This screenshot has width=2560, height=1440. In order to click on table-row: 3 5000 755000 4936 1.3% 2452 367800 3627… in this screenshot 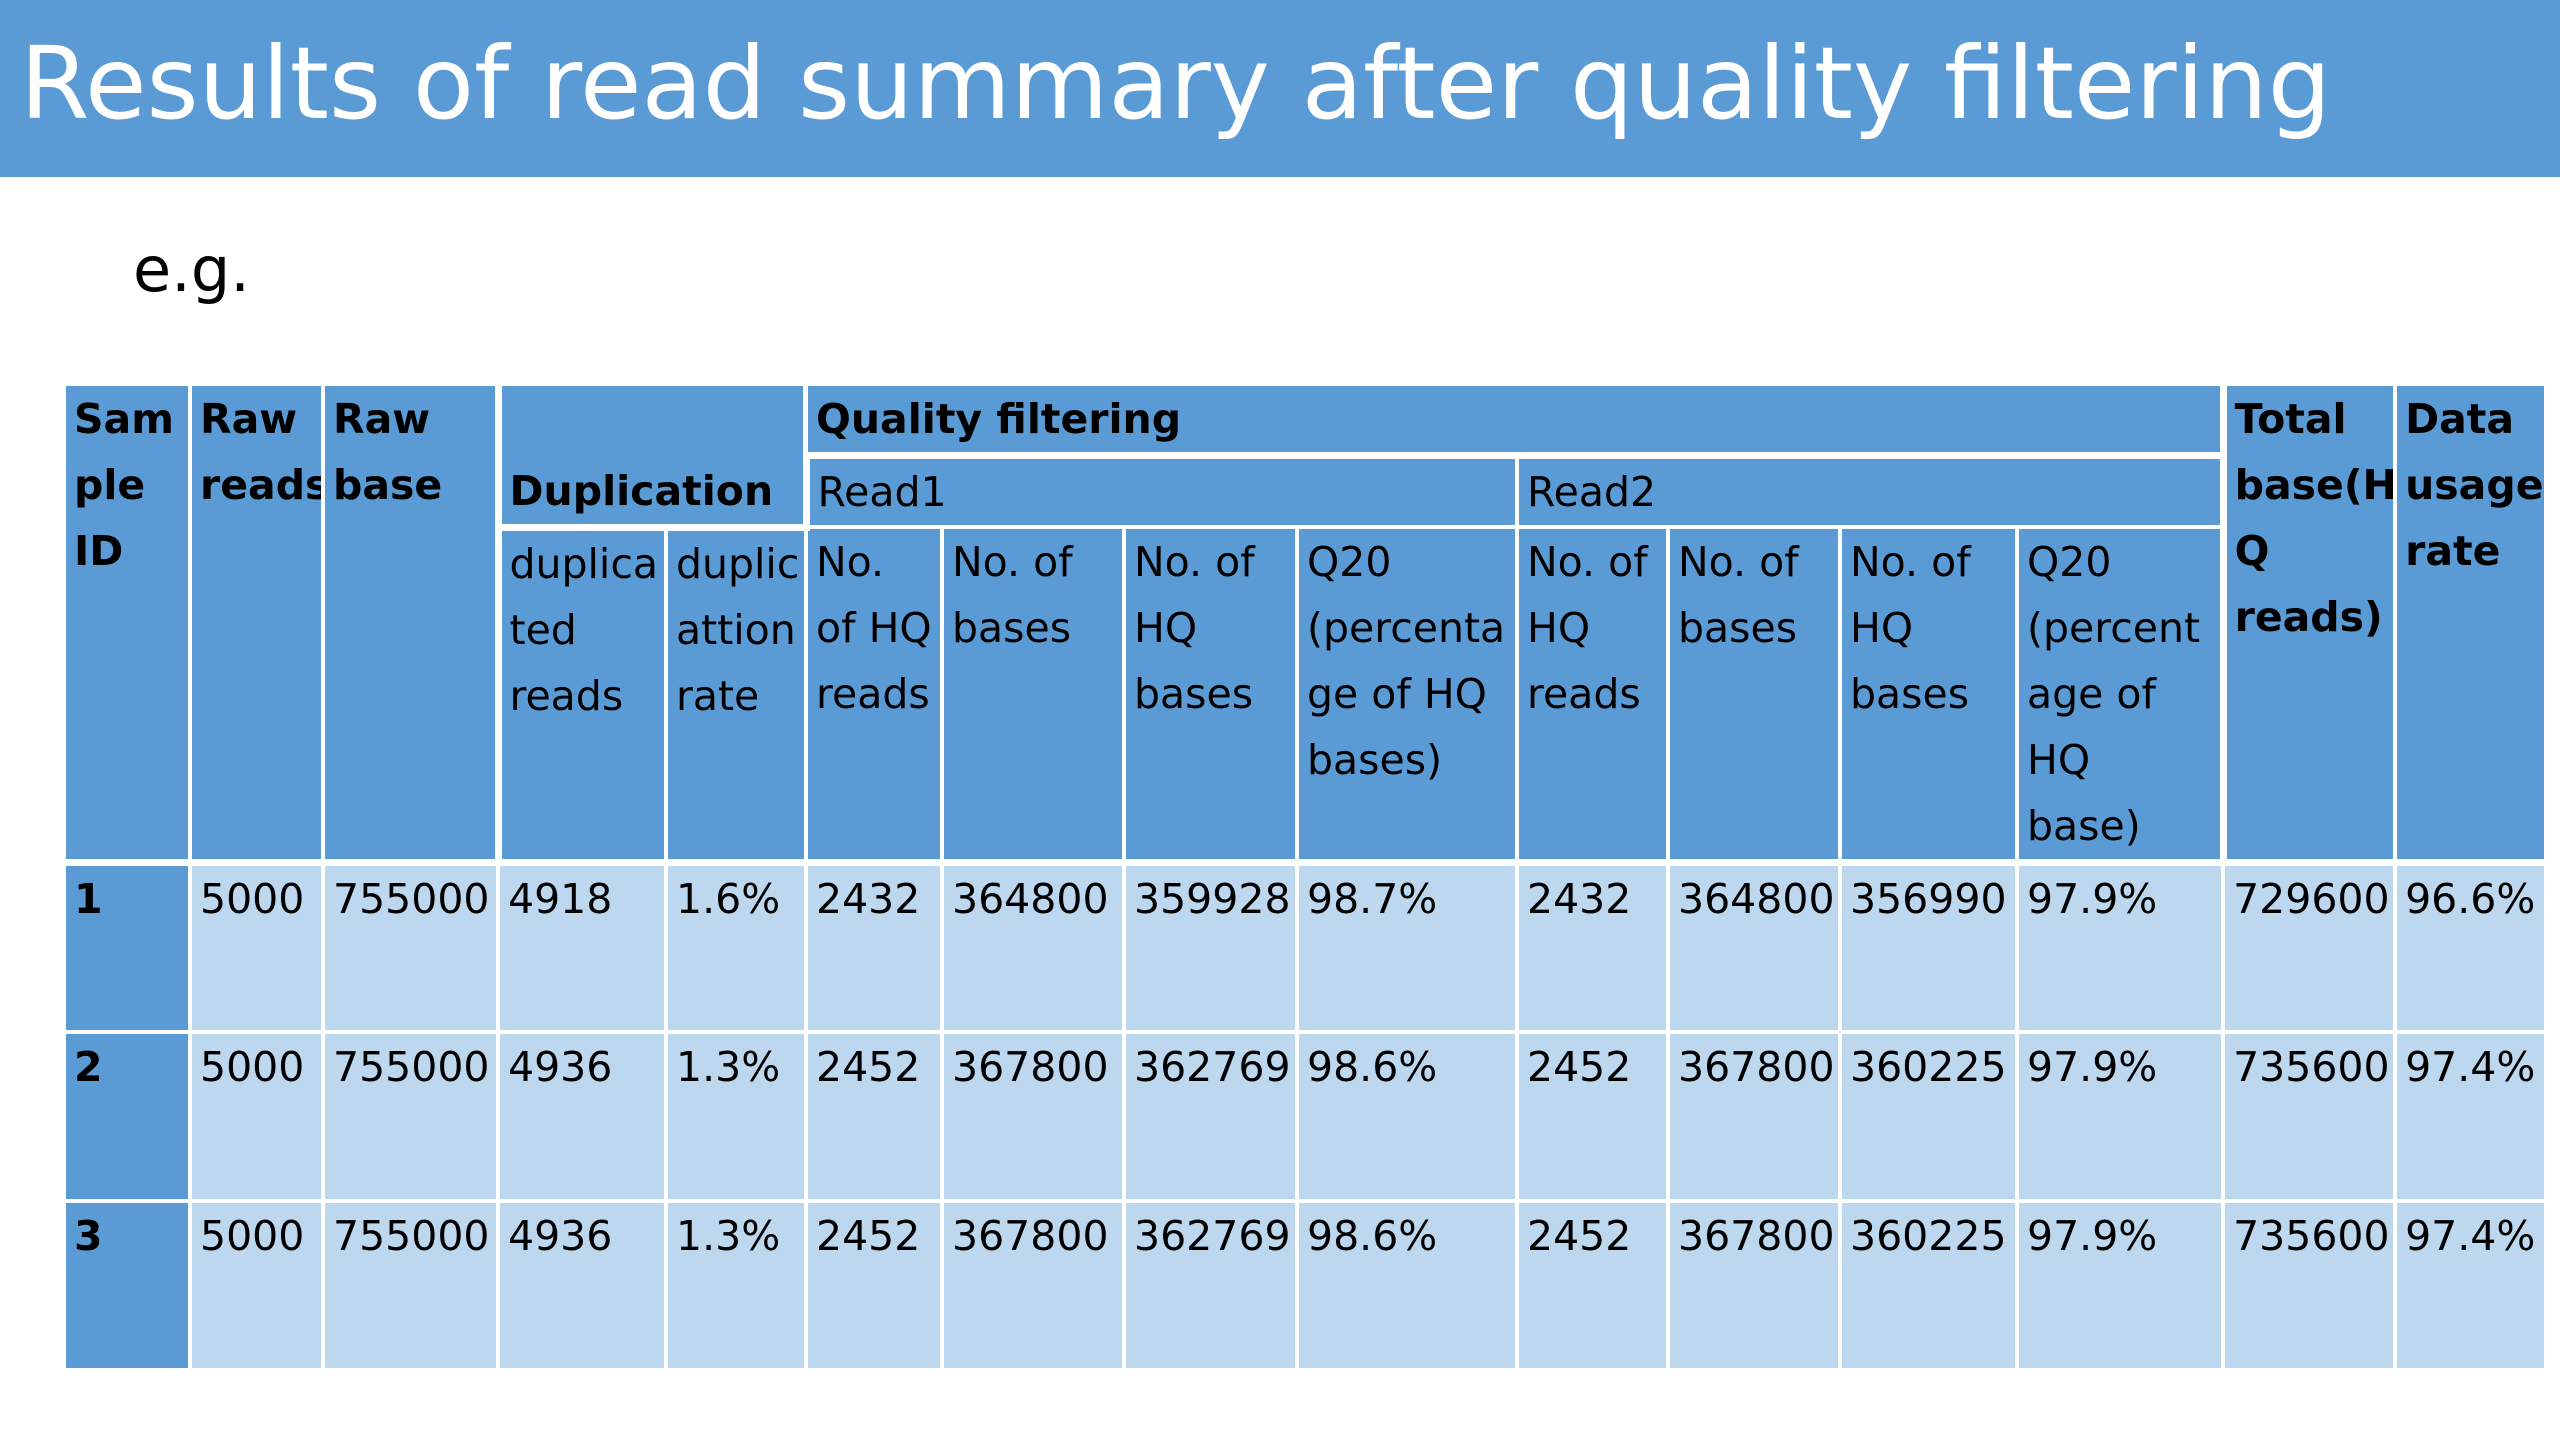, I will do `click(1305, 1285)`.